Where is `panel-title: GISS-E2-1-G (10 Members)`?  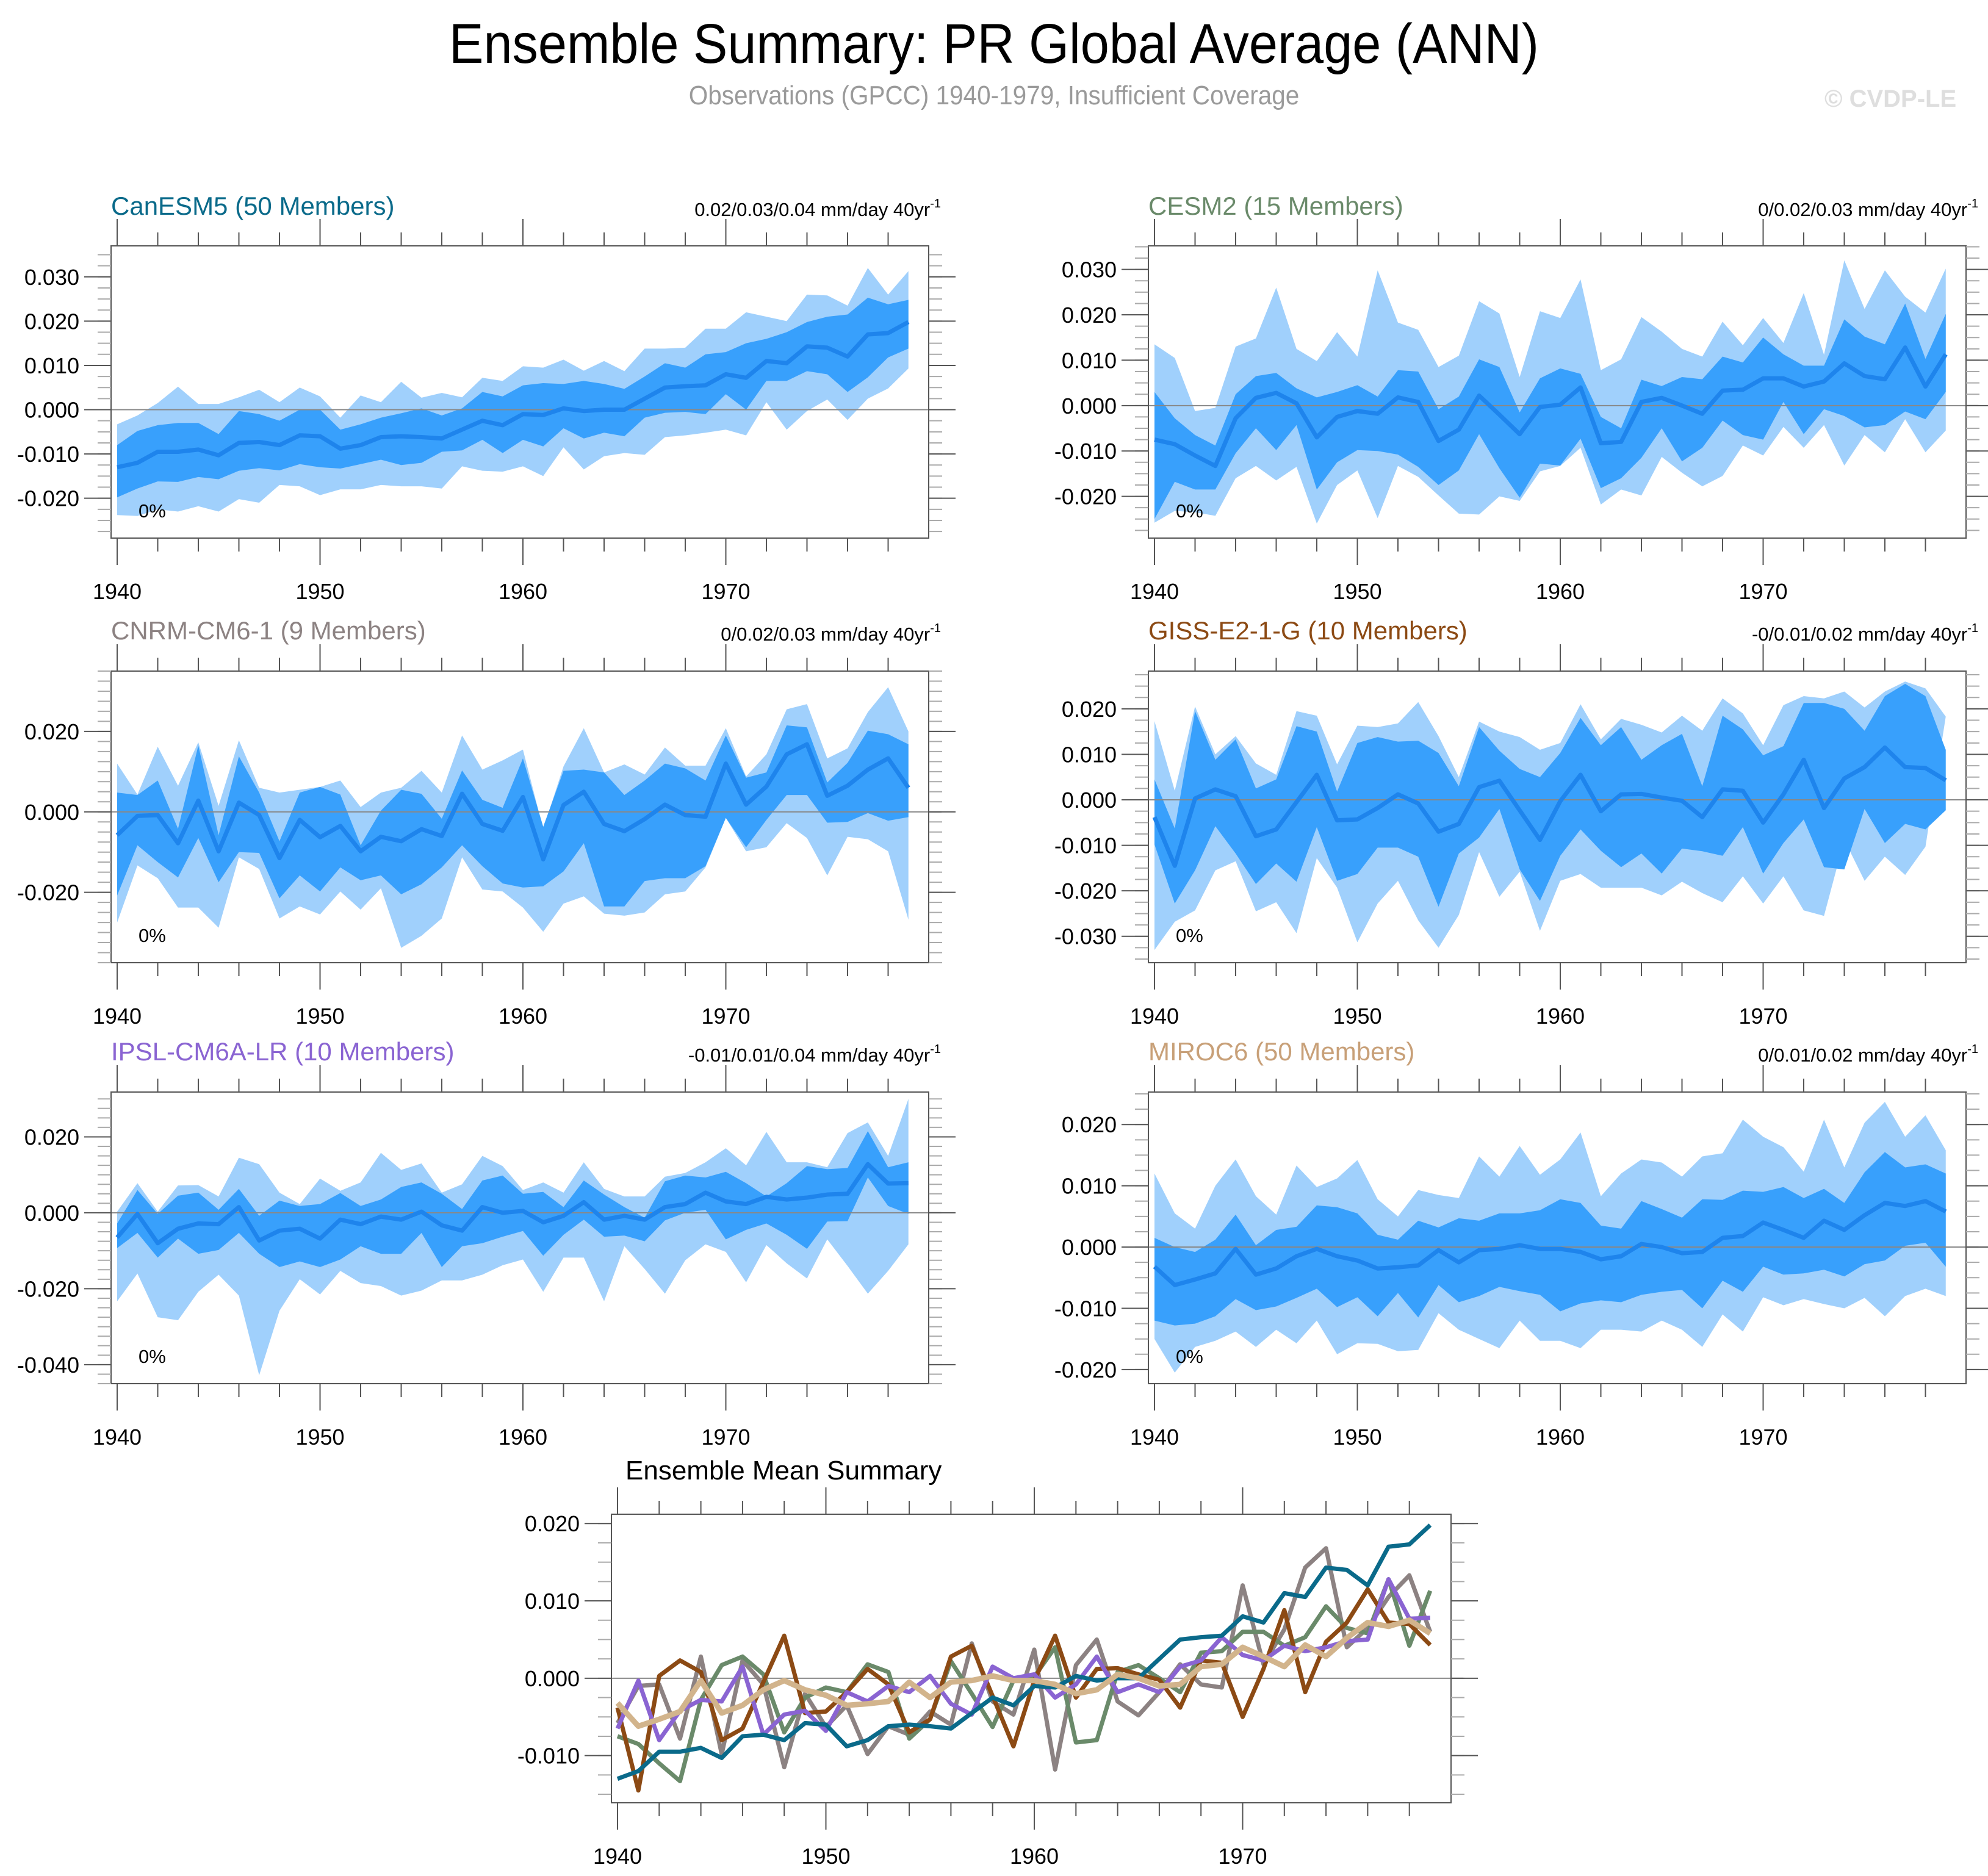
panel-title: GISS-E2-1-G (10 Members) is located at coordinates (1308, 630).